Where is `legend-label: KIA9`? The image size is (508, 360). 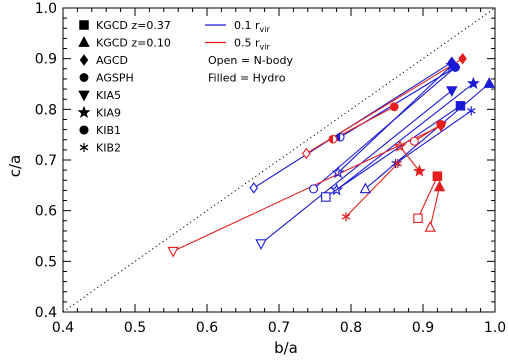
legend-label: KIA9 is located at coordinates (108, 113).